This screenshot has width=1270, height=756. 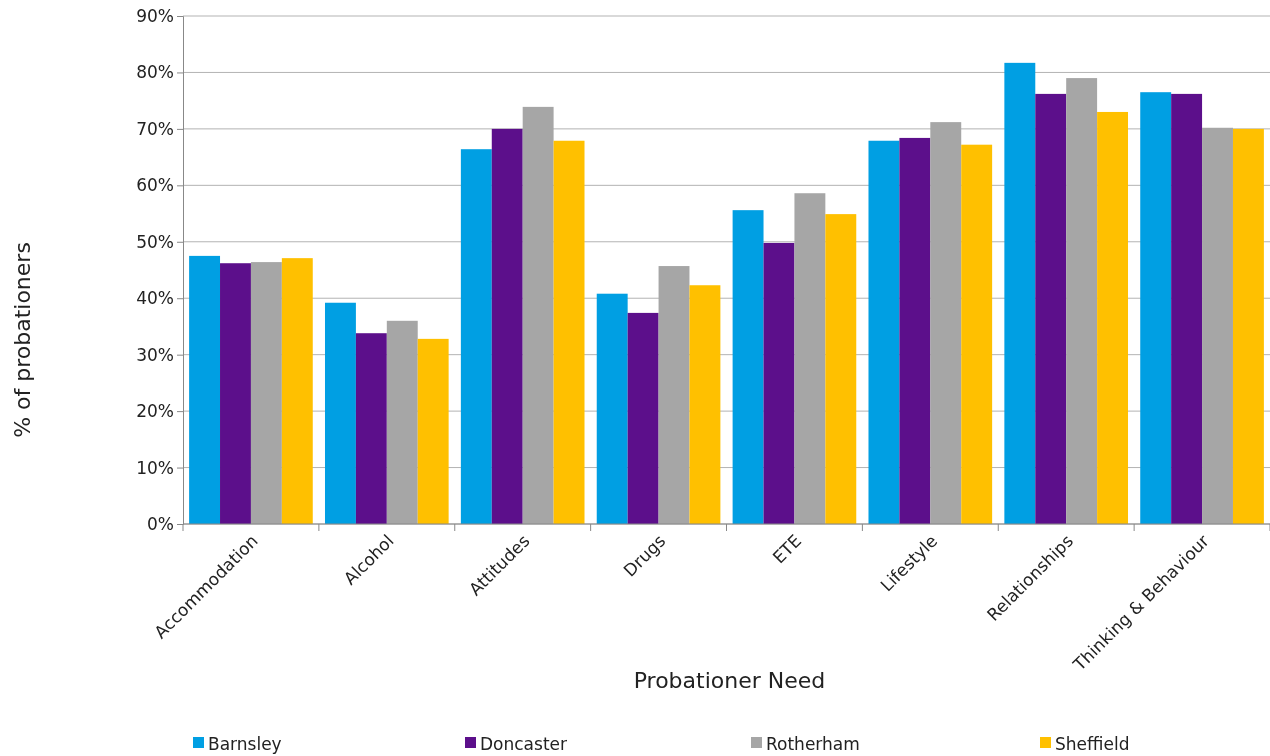 What do you see at coordinates (155, 467) in the screenshot?
I see `y-tick-label: 10%` at bounding box center [155, 467].